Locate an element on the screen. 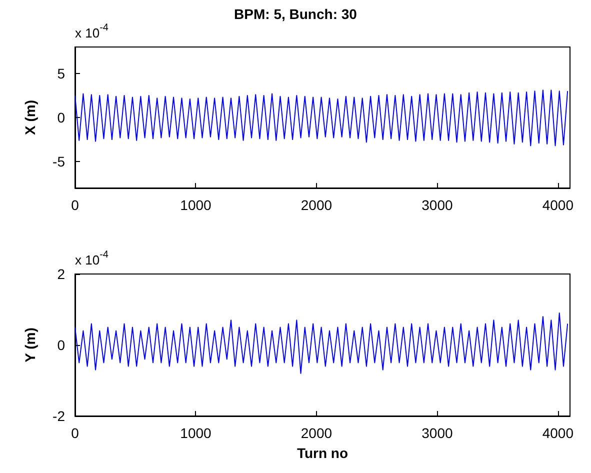  y-axis-title: Y (m) is located at coordinates (30, 345).